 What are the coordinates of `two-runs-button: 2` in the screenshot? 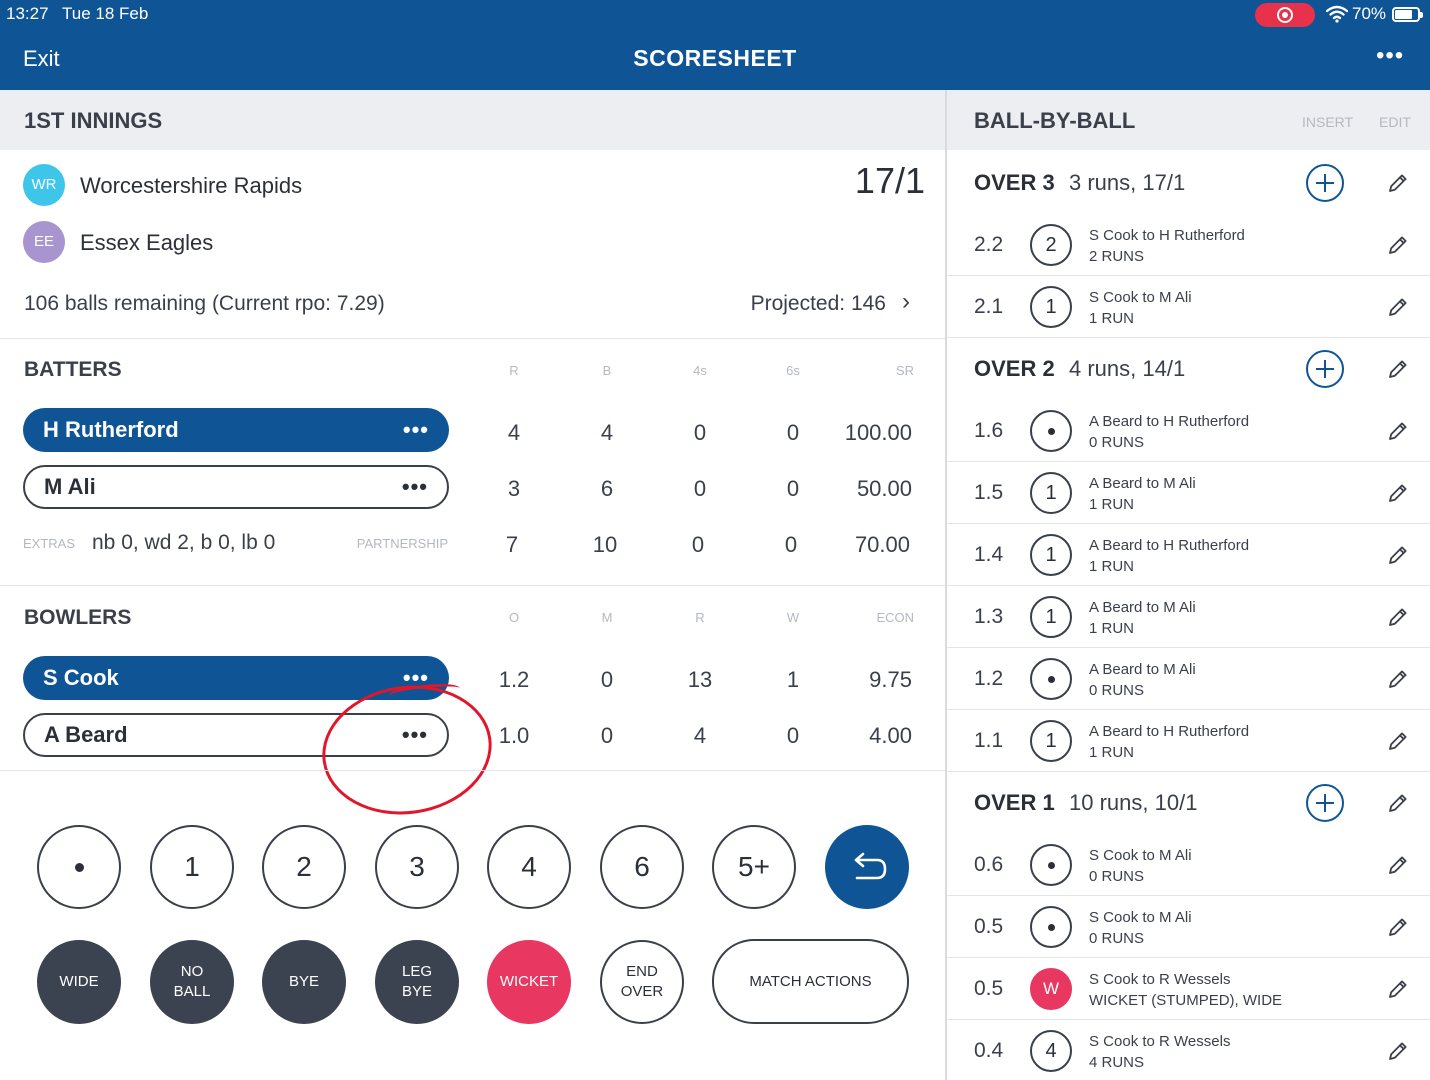 It's located at (304, 867).